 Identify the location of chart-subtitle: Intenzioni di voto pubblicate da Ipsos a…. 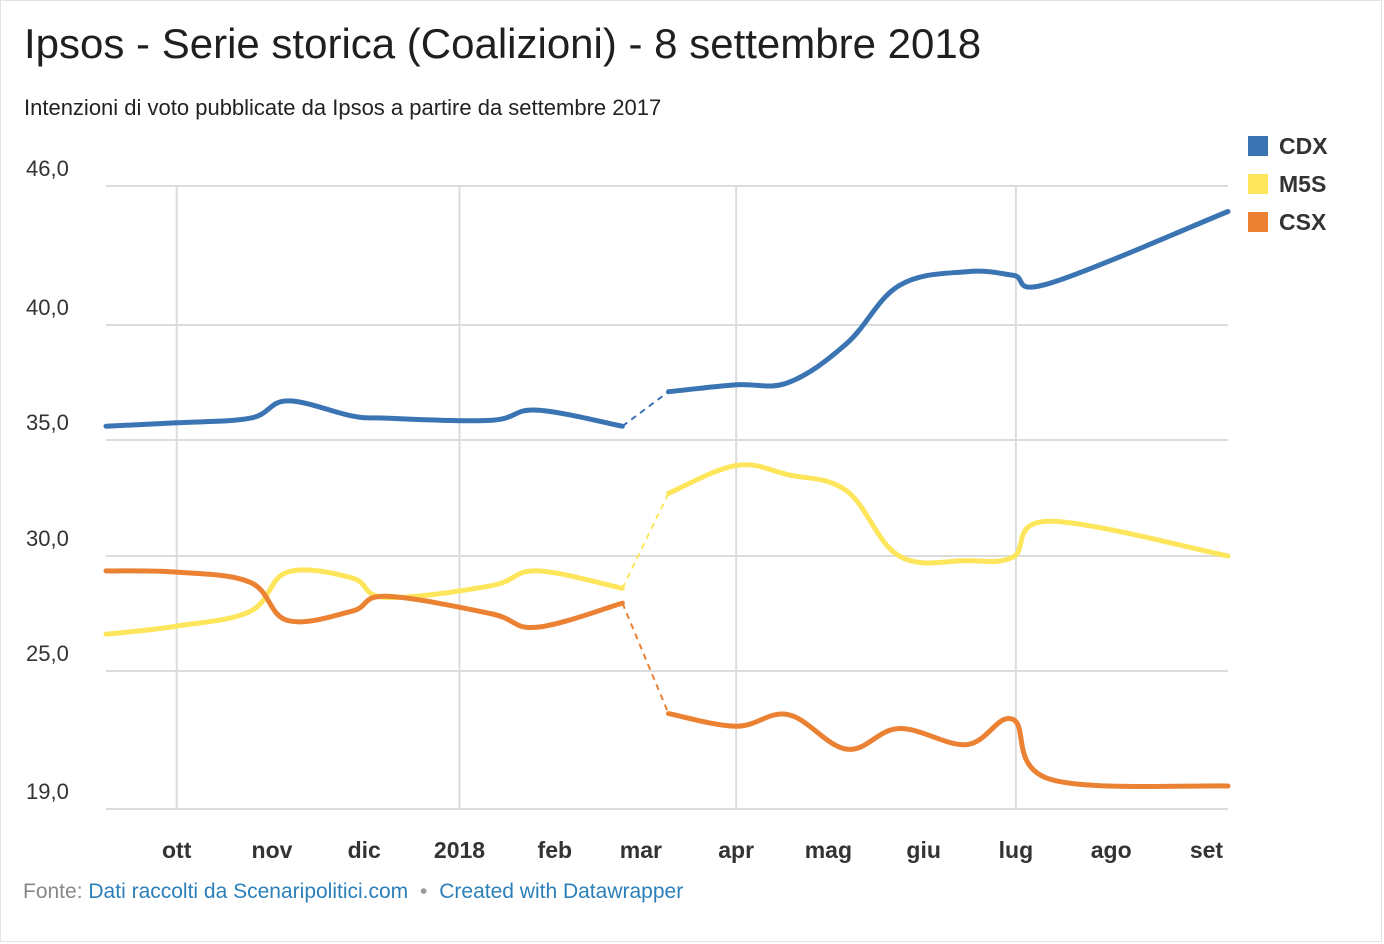
(343, 107).